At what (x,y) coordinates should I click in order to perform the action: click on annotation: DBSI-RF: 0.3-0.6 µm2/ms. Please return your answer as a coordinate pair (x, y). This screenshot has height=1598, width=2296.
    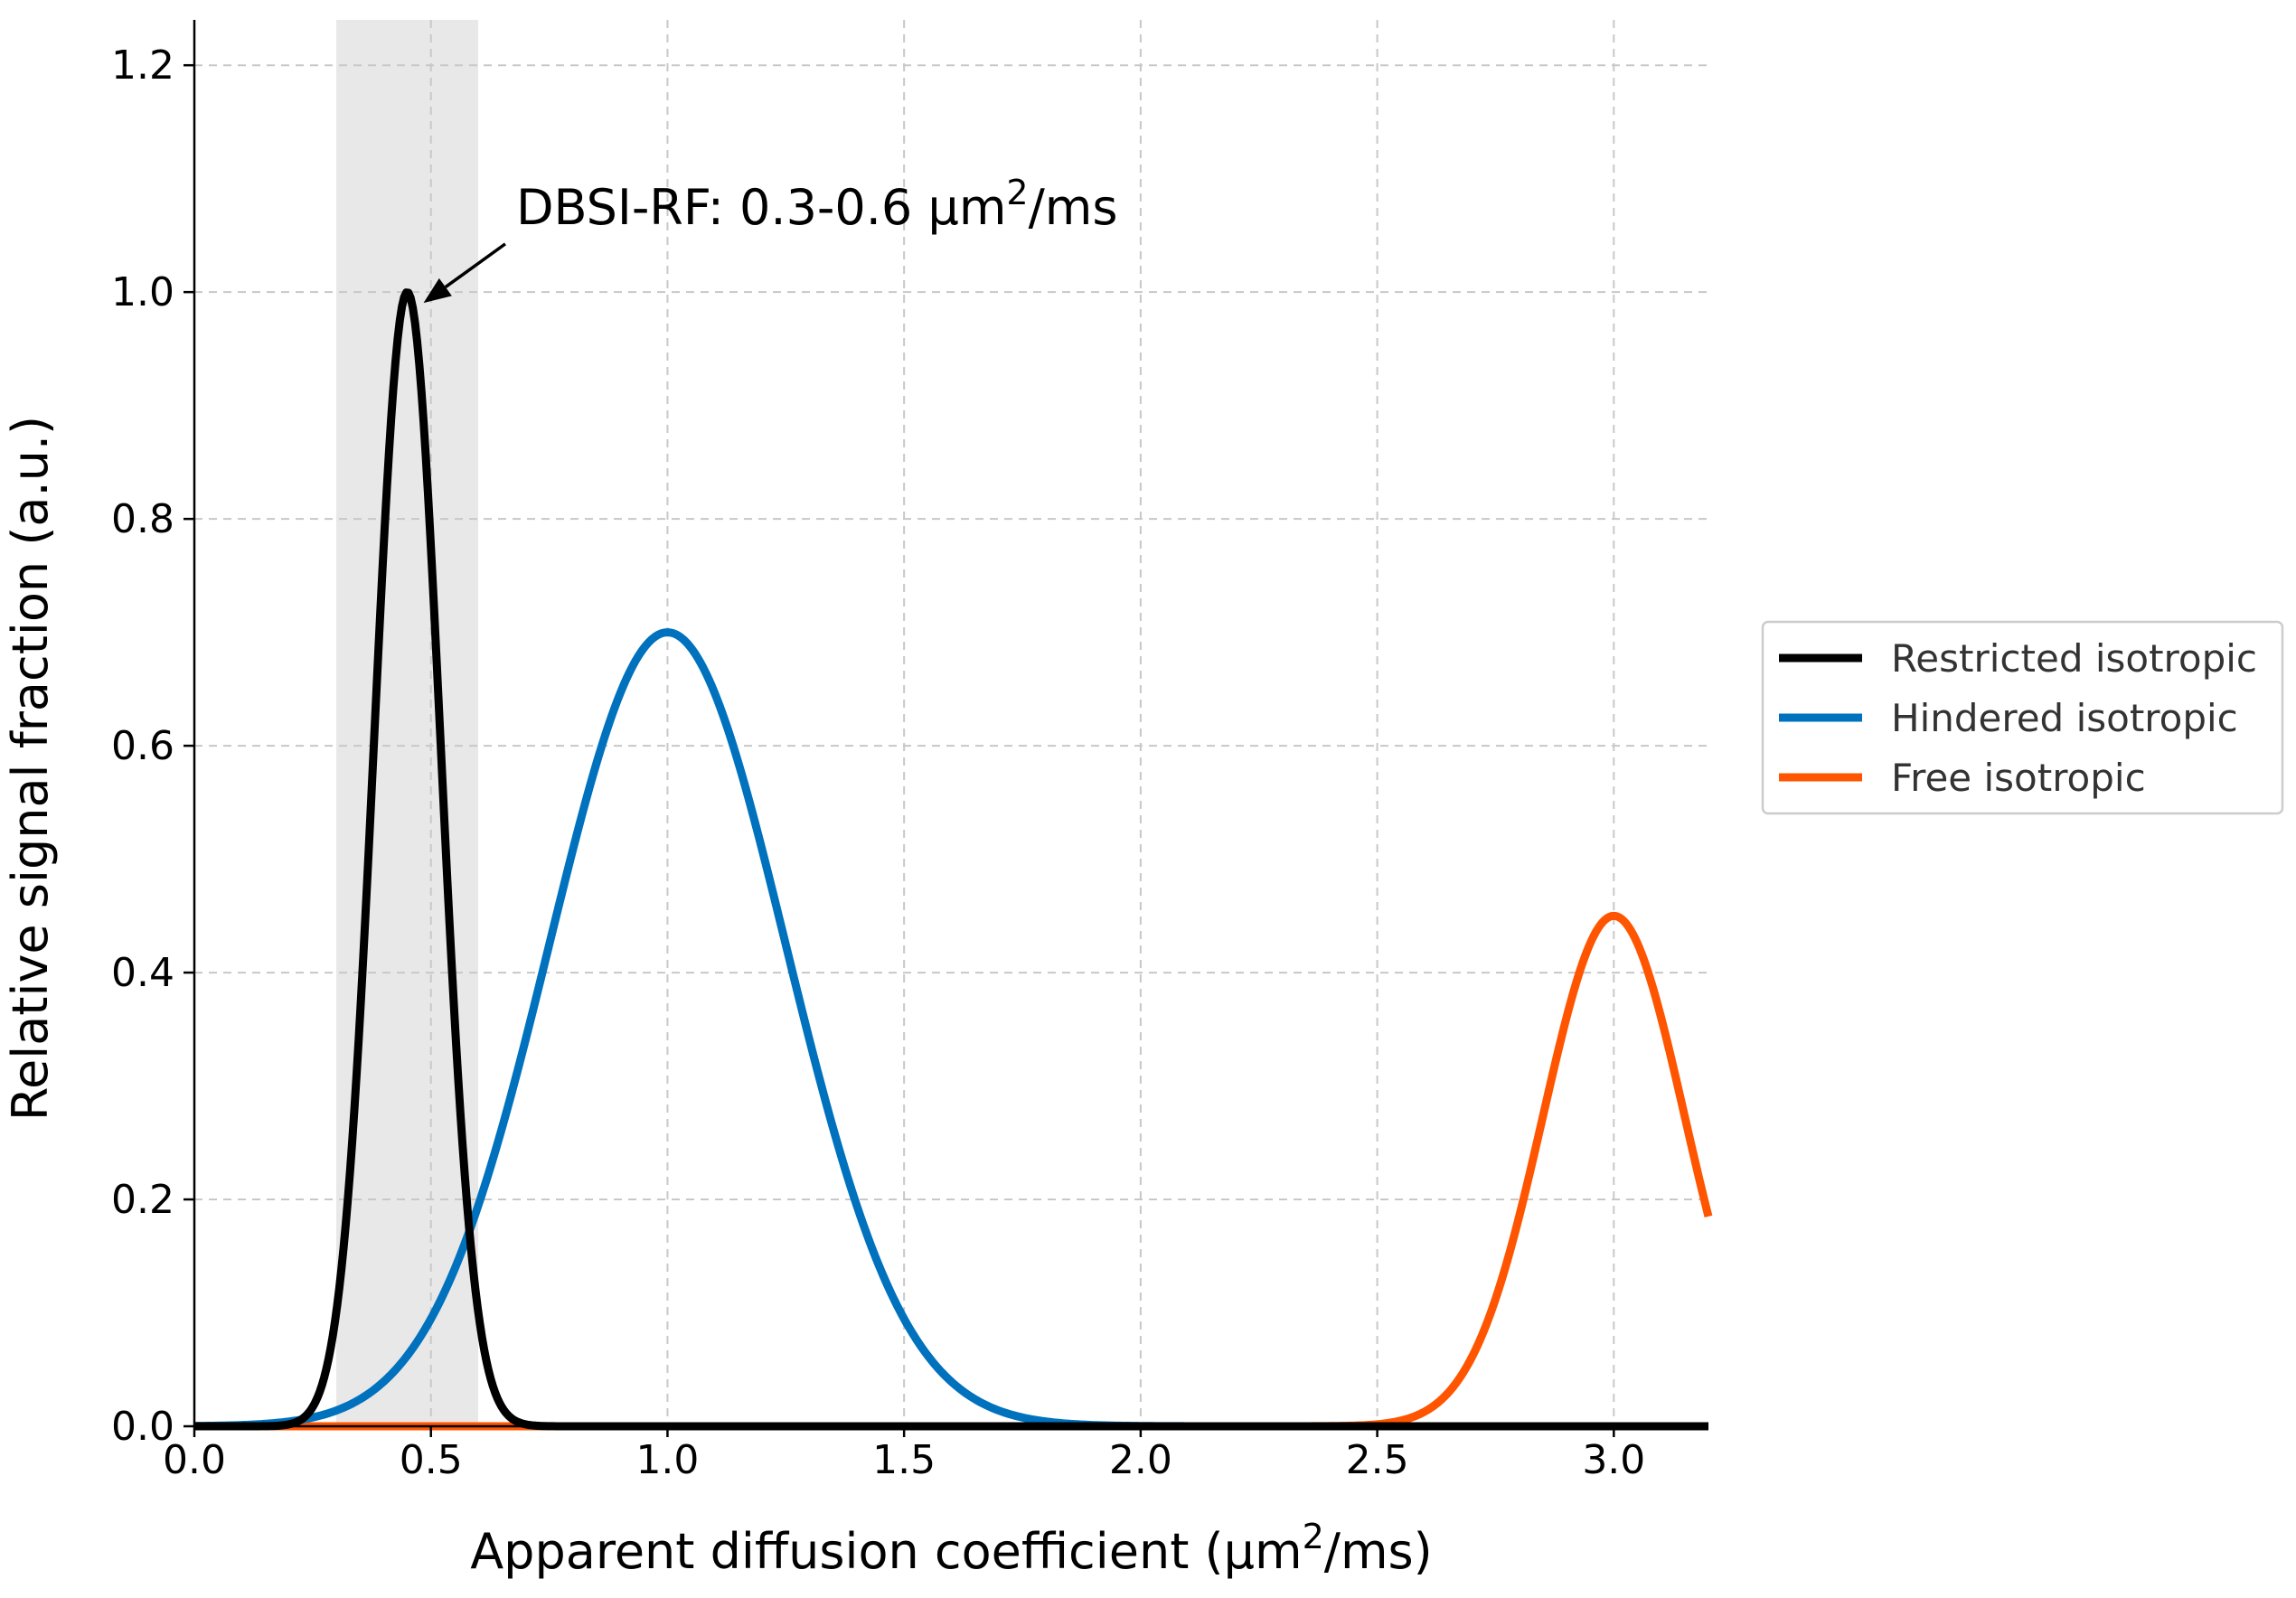
    Looking at the image, I should click on (770, 239).